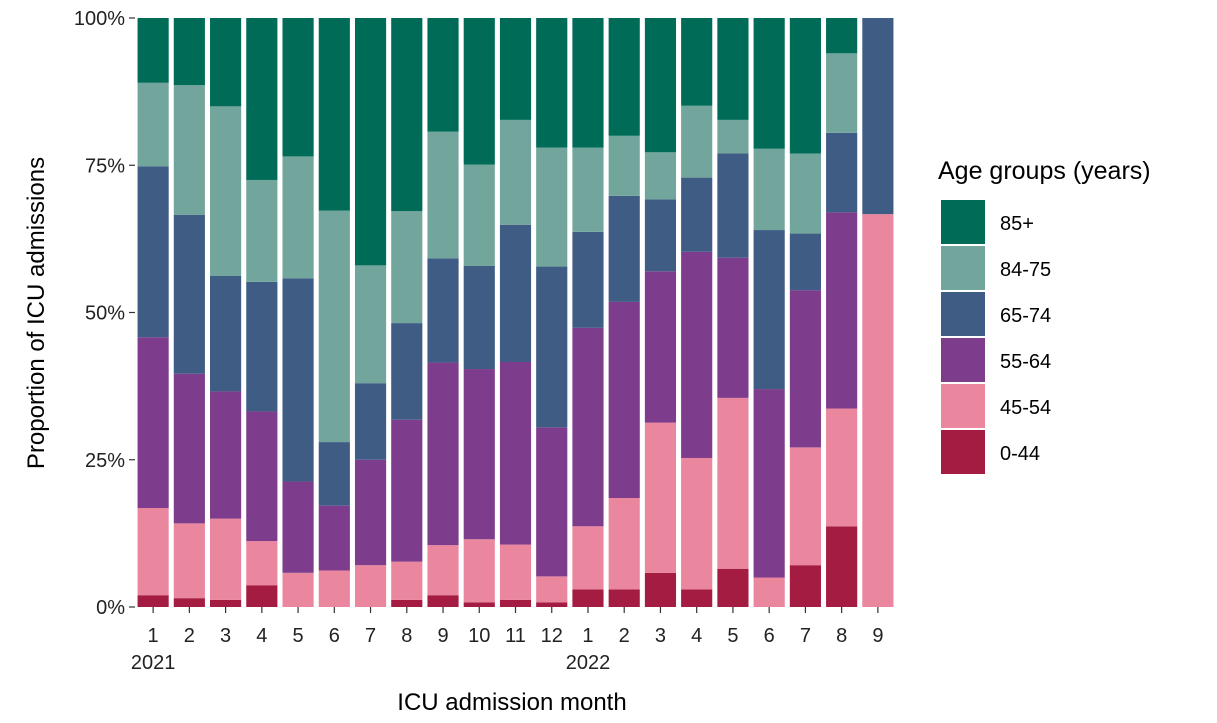  What do you see at coordinates (153, 663) in the screenshot?
I see `x-year-label: 2021` at bounding box center [153, 663].